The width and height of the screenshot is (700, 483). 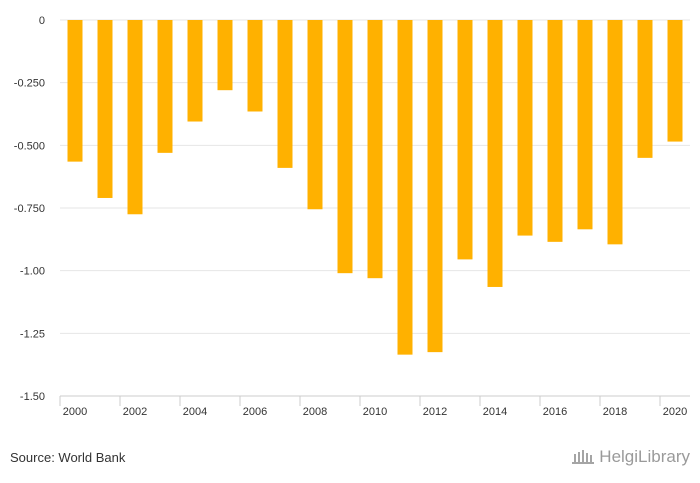 I want to click on y-tick-label: -0.250, so click(x=29, y=84).